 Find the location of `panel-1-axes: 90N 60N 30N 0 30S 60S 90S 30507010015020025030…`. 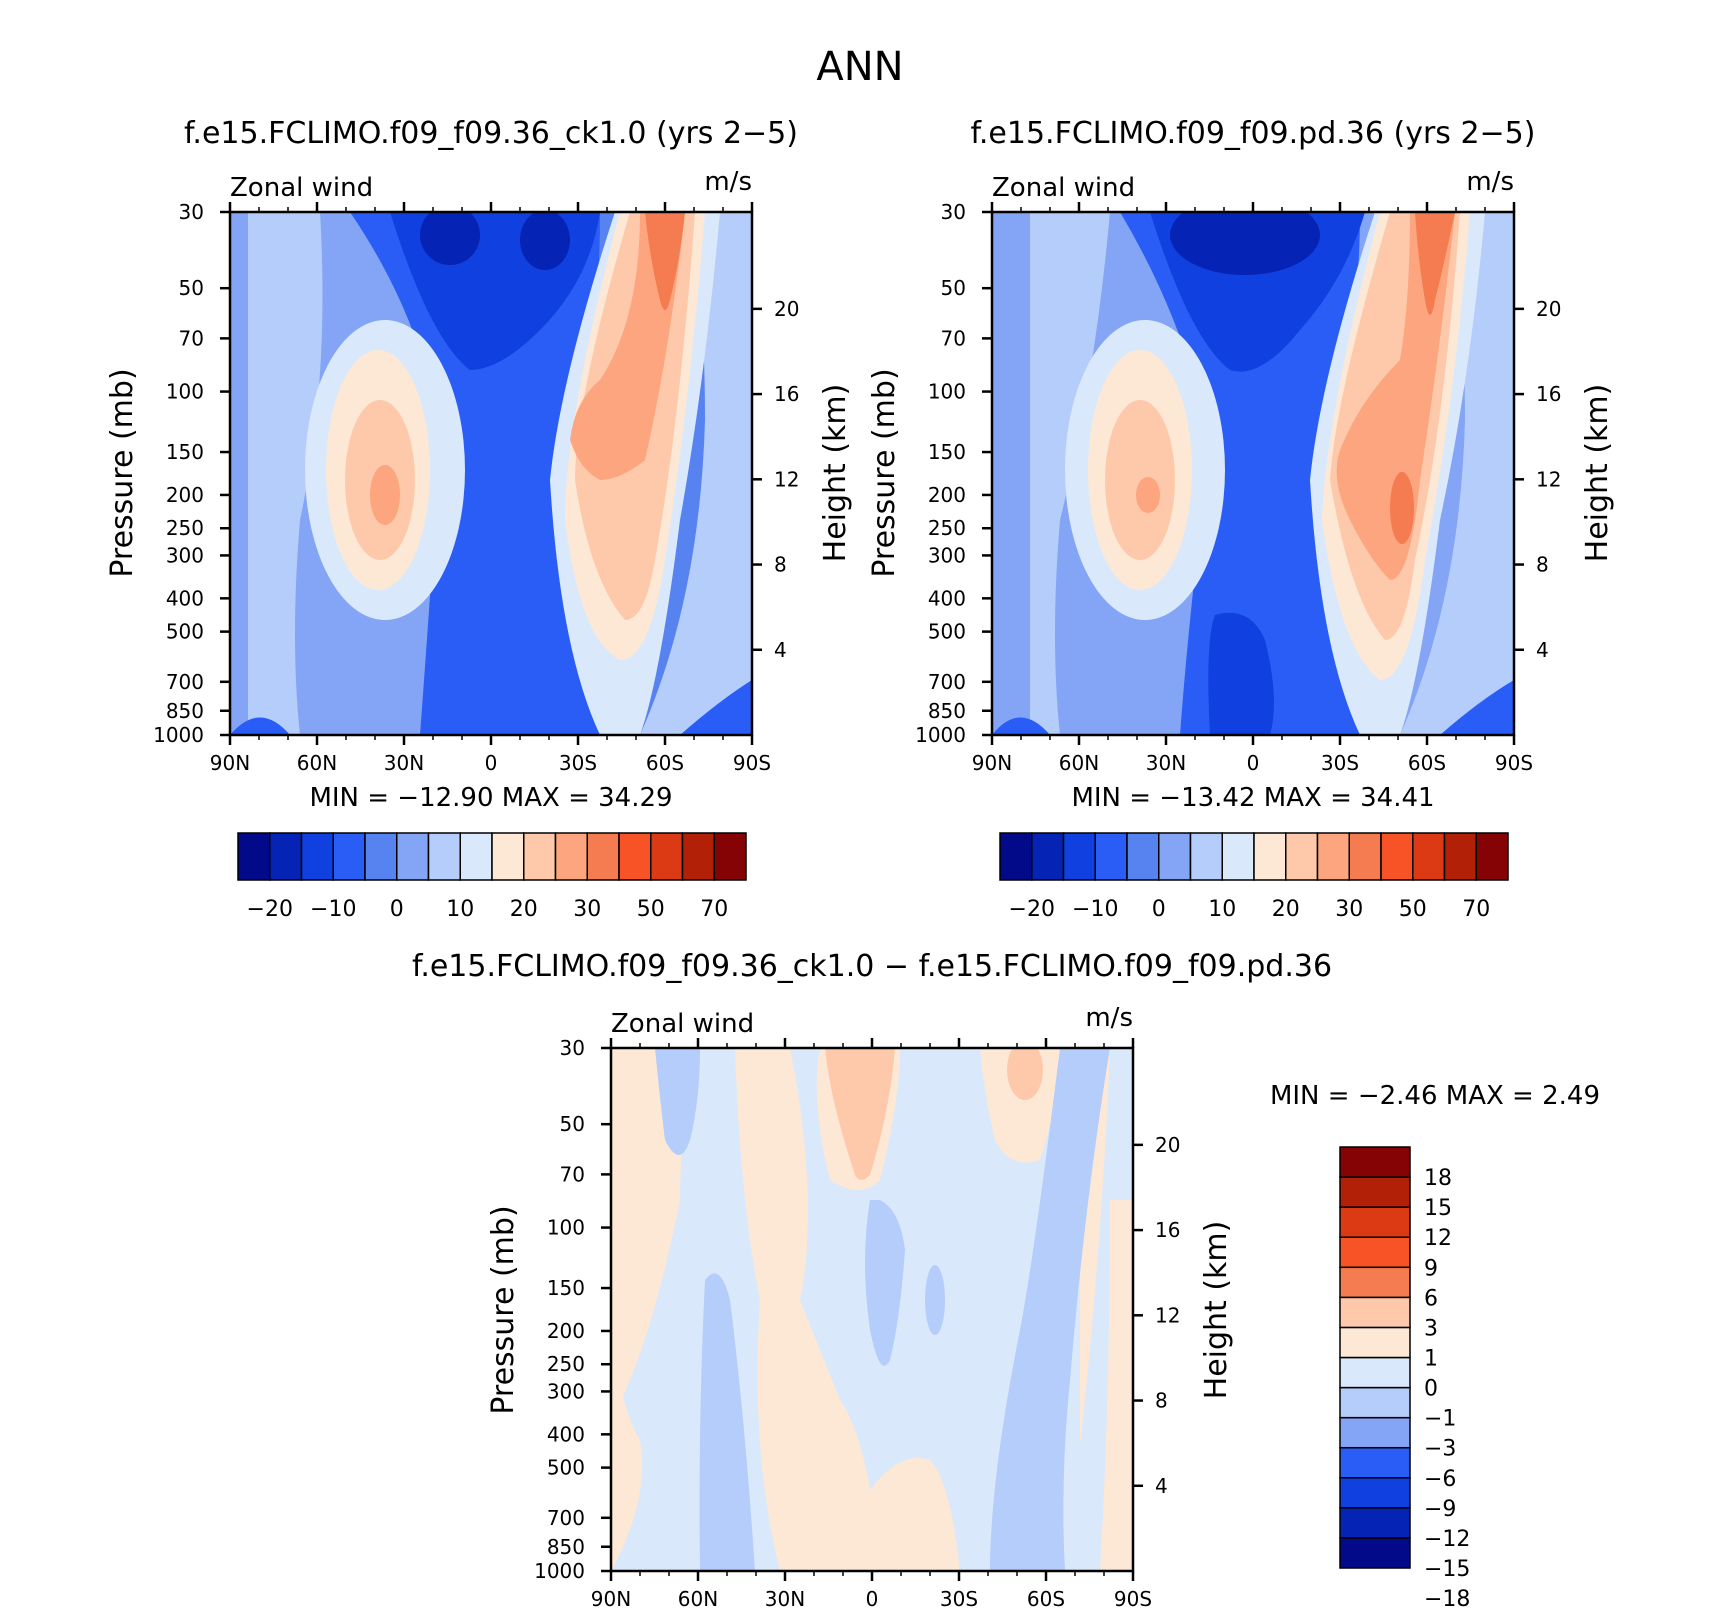

panel-1-axes: 90N 60N 30N 0 30S 60S 90S 30507010015020025030… is located at coordinates (476, 487).